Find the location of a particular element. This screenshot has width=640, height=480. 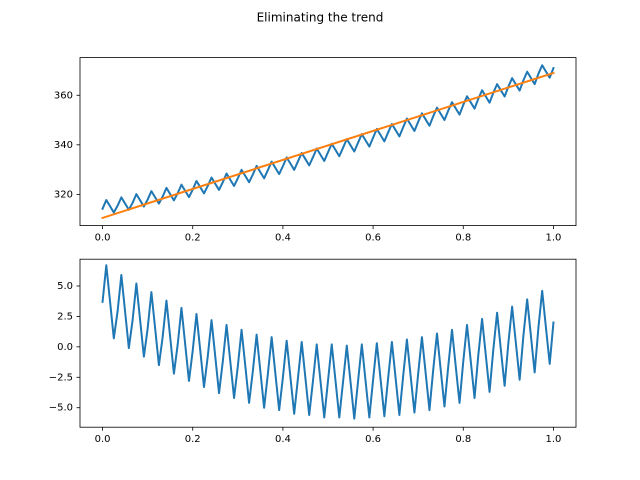

y-tick-label: −5.0 is located at coordinates (61, 408).